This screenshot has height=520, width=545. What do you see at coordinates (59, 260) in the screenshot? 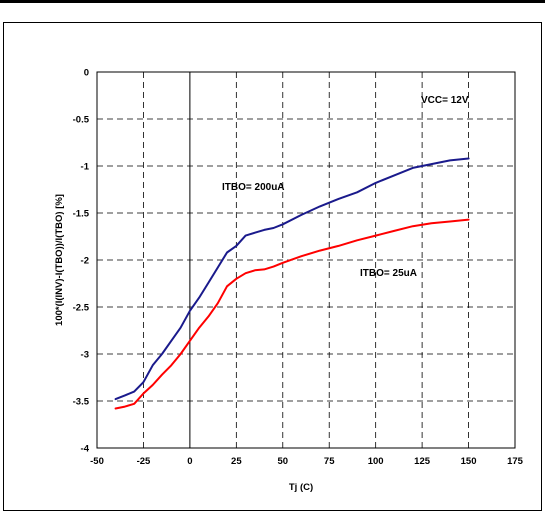
I see `y-axis-title: 100*(I(INV)-I(TBO))/I(TBO) [%]` at bounding box center [59, 260].